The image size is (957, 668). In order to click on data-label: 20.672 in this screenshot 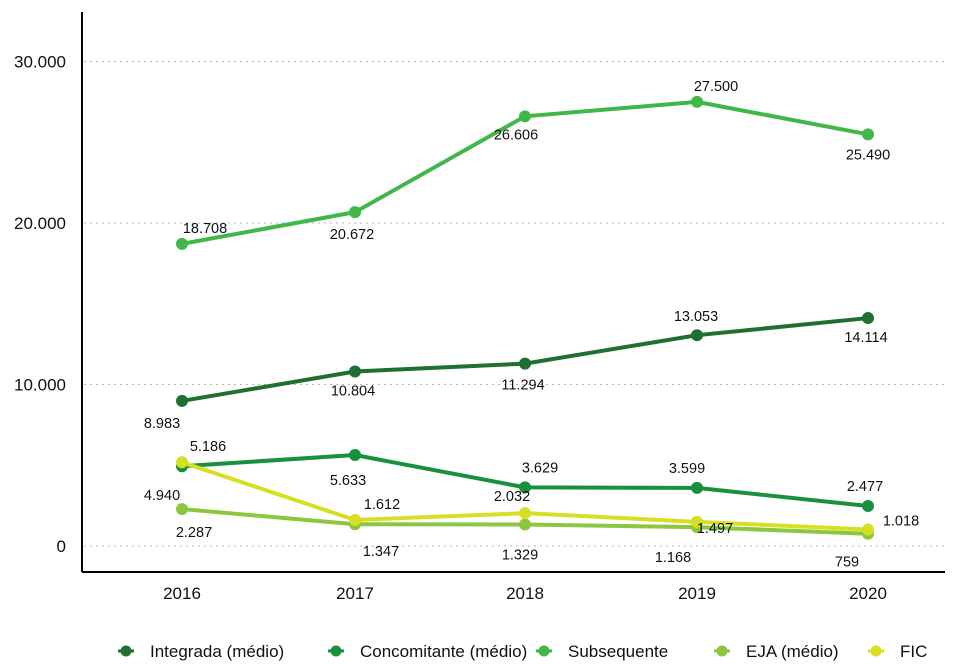, I will do `click(352, 235)`.